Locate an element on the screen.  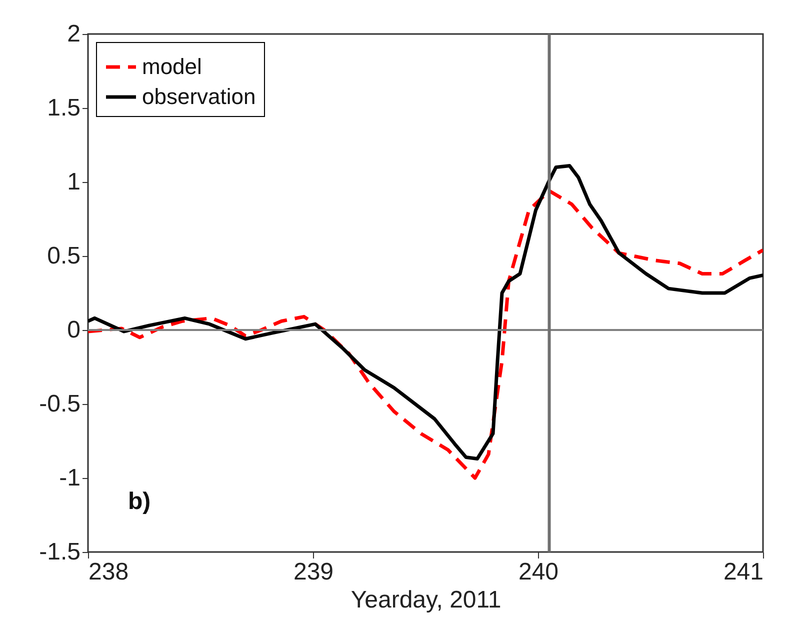
annotation: b) is located at coordinates (139, 501).